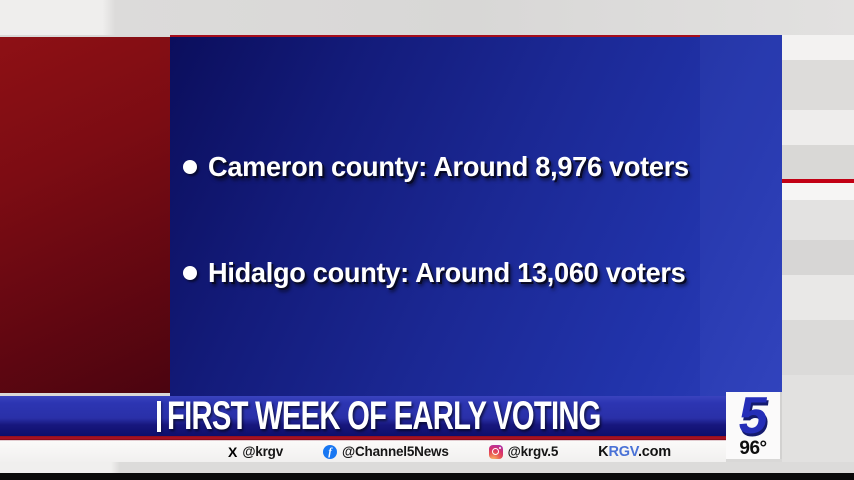  Describe the element at coordinates (499, 447) in the screenshot. I see `instagram-flash-dot` at that location.